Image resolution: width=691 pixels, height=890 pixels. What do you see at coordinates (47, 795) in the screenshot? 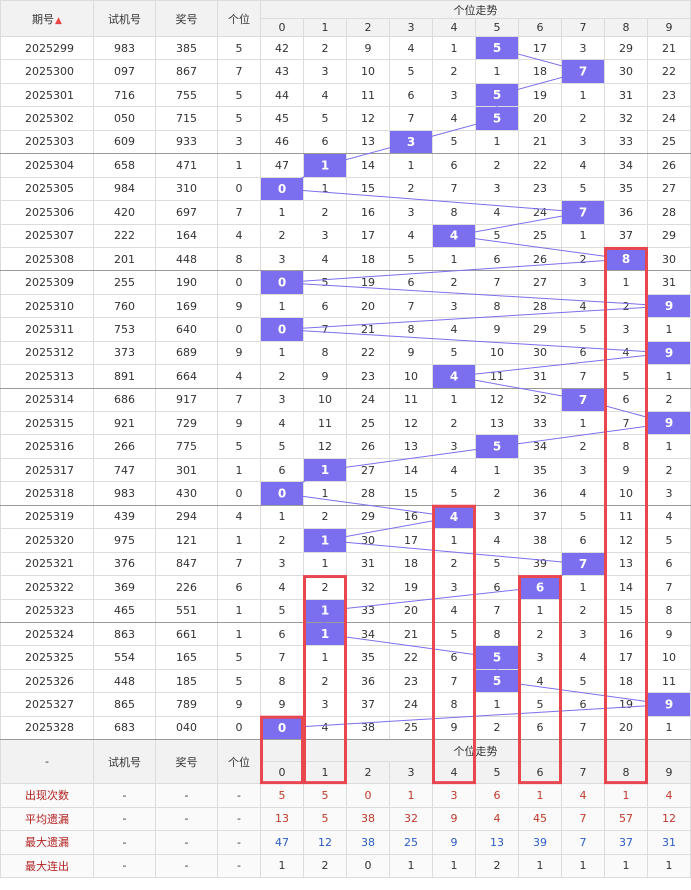
I see `stats-label: 出现次数` at bounding box center [47, 795].